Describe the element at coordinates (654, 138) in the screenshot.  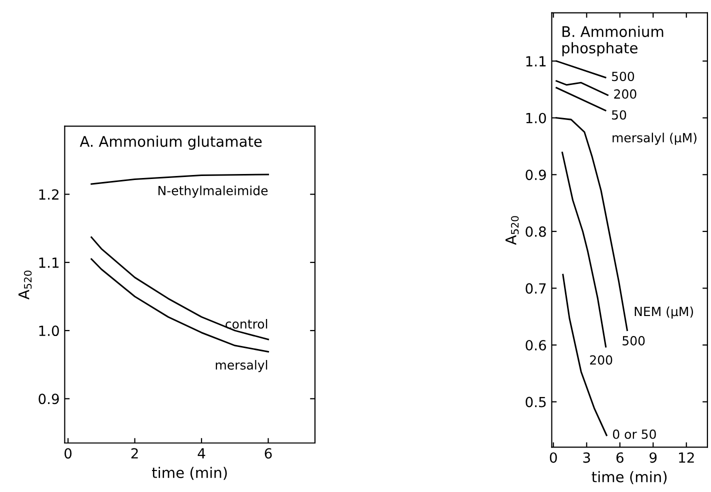
I see `annotation: mersalyl (µM)` at that location.